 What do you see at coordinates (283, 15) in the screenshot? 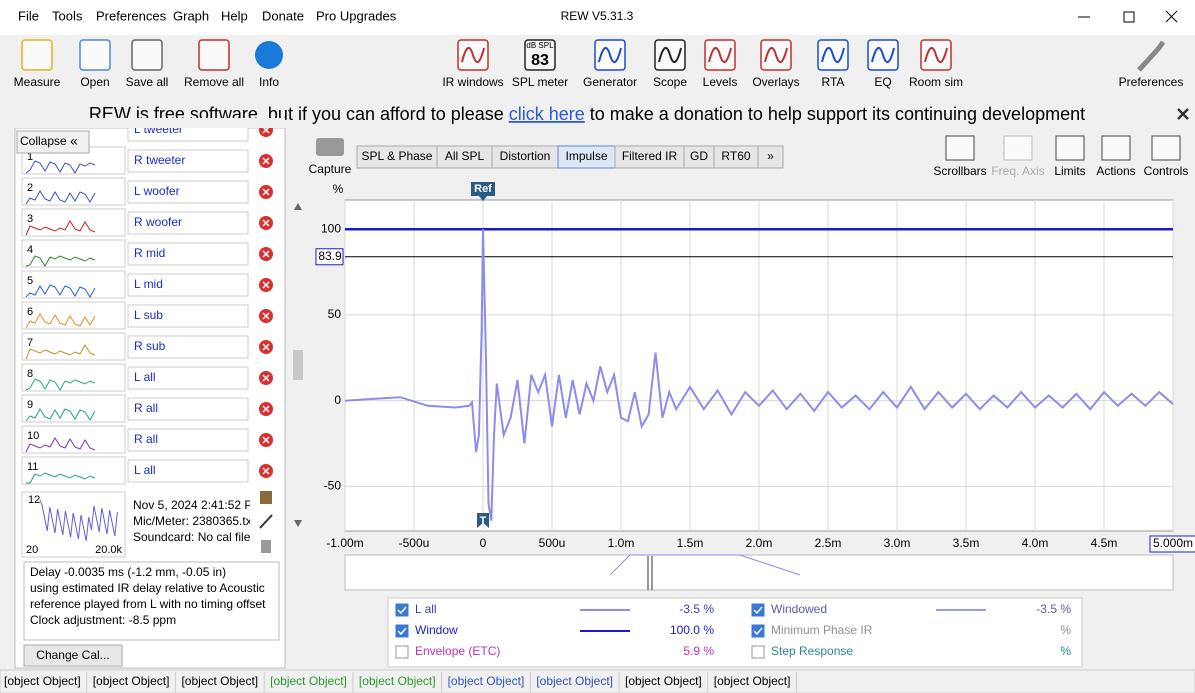
I see `menu-item: Donate` at bounding box center [283, 15].